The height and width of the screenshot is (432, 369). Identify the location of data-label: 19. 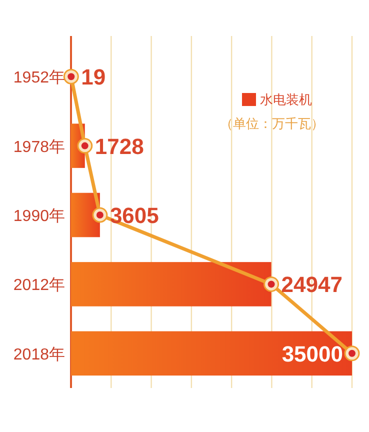
(93, 77).